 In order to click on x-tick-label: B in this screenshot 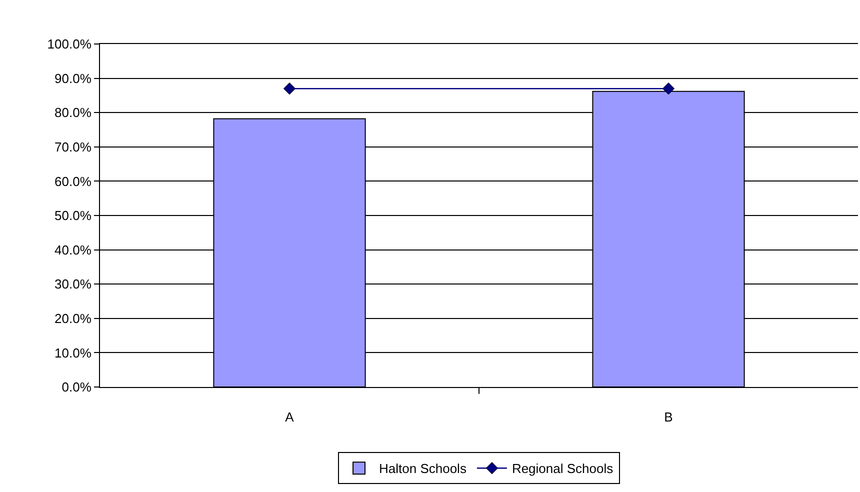, I will do `click(668, 417)`.